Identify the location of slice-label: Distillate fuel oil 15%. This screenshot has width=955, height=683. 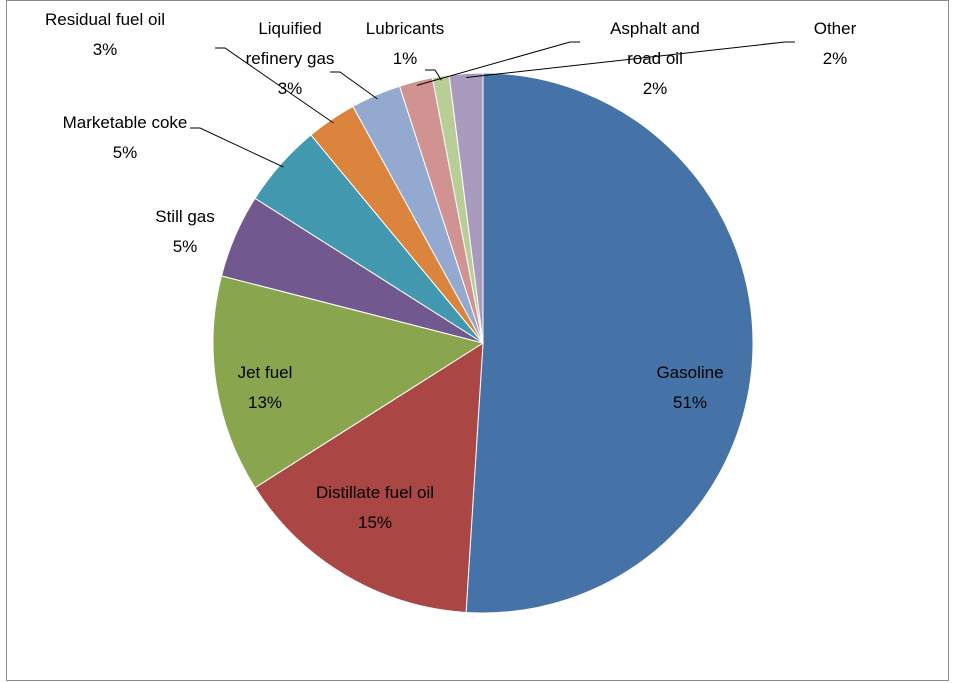
(375, 508).